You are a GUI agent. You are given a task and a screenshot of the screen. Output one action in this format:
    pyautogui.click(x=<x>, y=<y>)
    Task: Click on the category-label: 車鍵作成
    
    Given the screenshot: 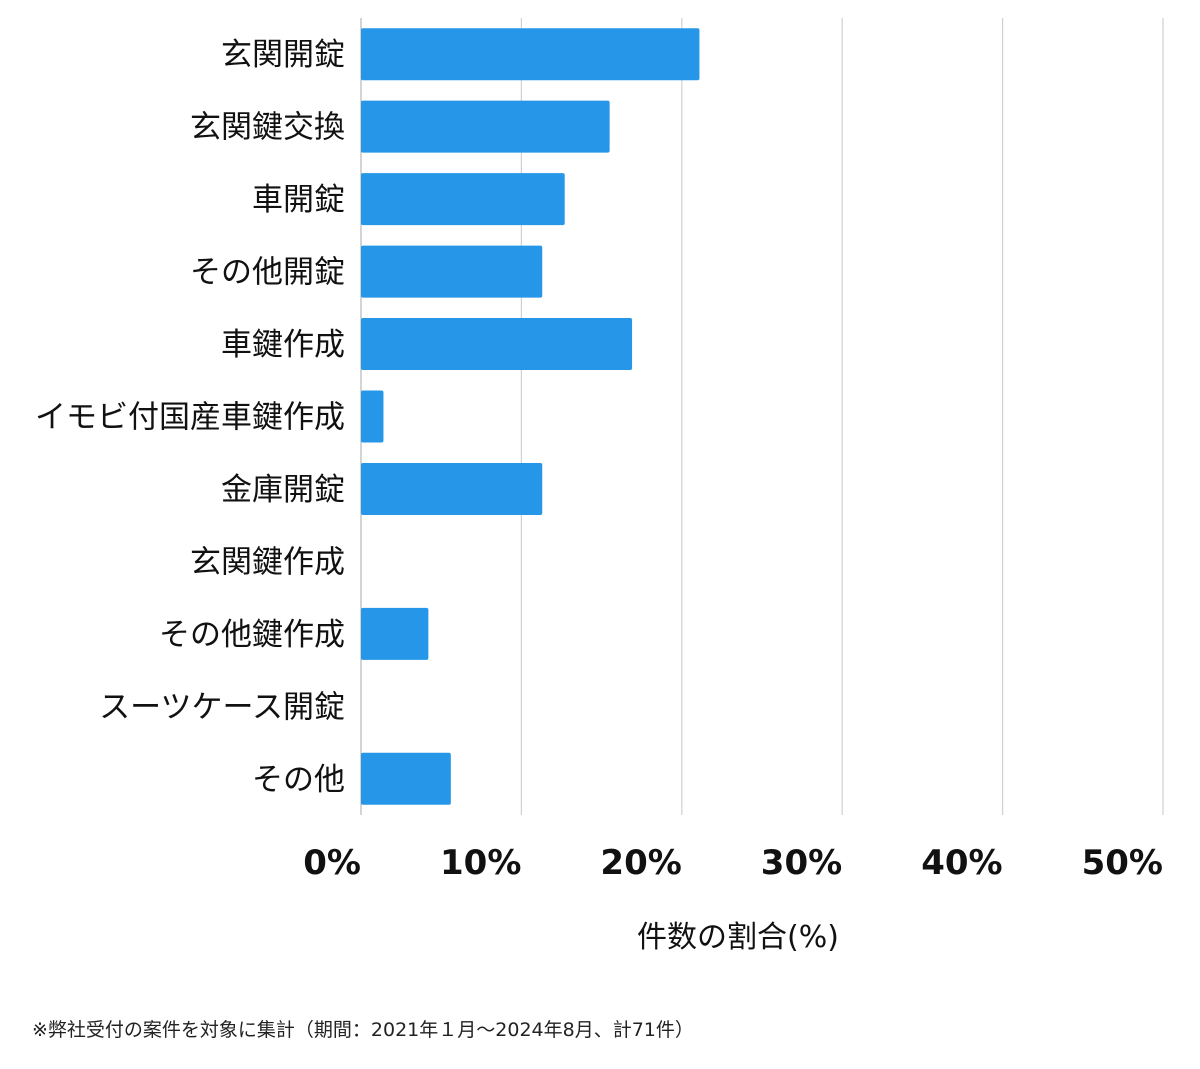 What is the action you would take?
    pyautogui.click(x=283, y=345)
    